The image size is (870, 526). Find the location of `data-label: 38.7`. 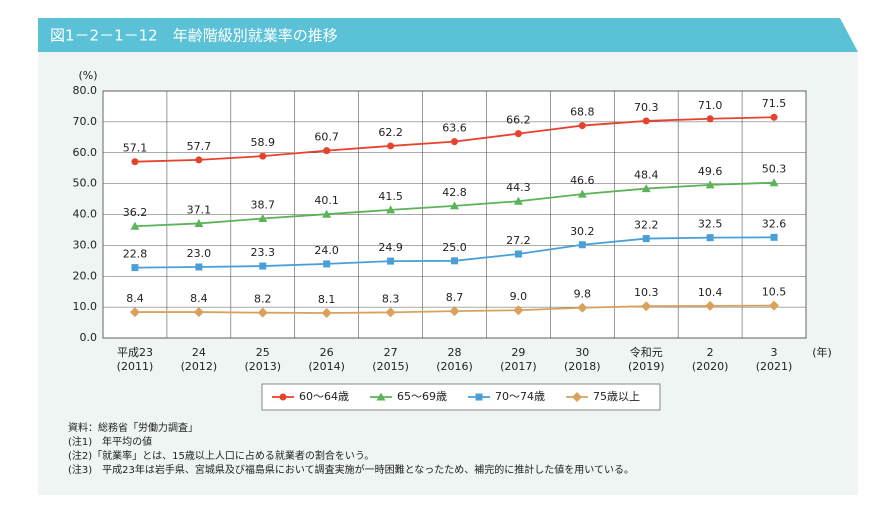

data-label: 38.7 is located at coordinates (263, 205).